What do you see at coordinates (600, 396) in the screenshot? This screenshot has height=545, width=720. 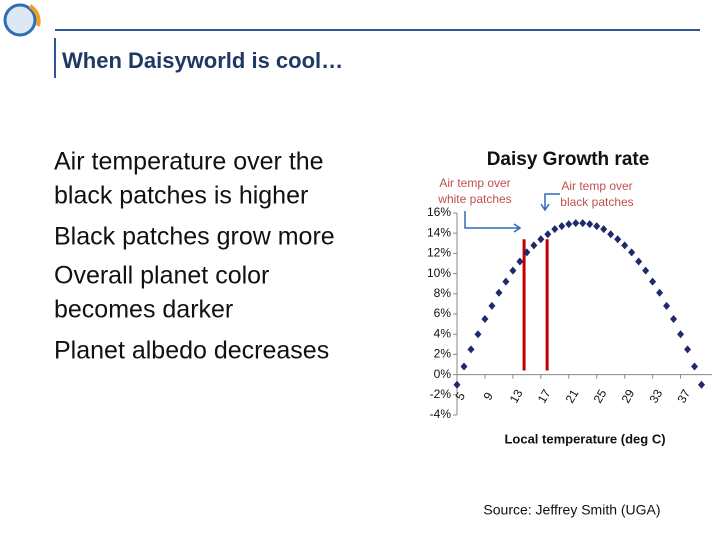 I see `x-tick-label: 25` at bounding box center [600, 396].